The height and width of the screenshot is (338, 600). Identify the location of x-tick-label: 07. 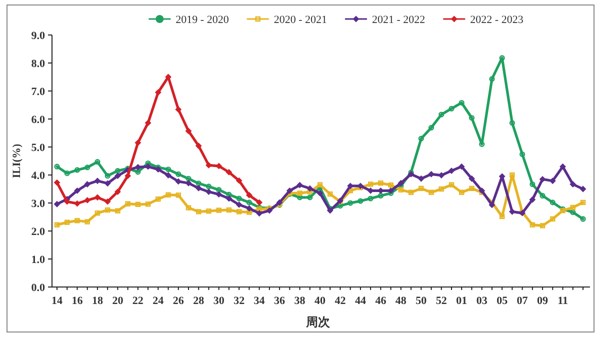
(522, 301).